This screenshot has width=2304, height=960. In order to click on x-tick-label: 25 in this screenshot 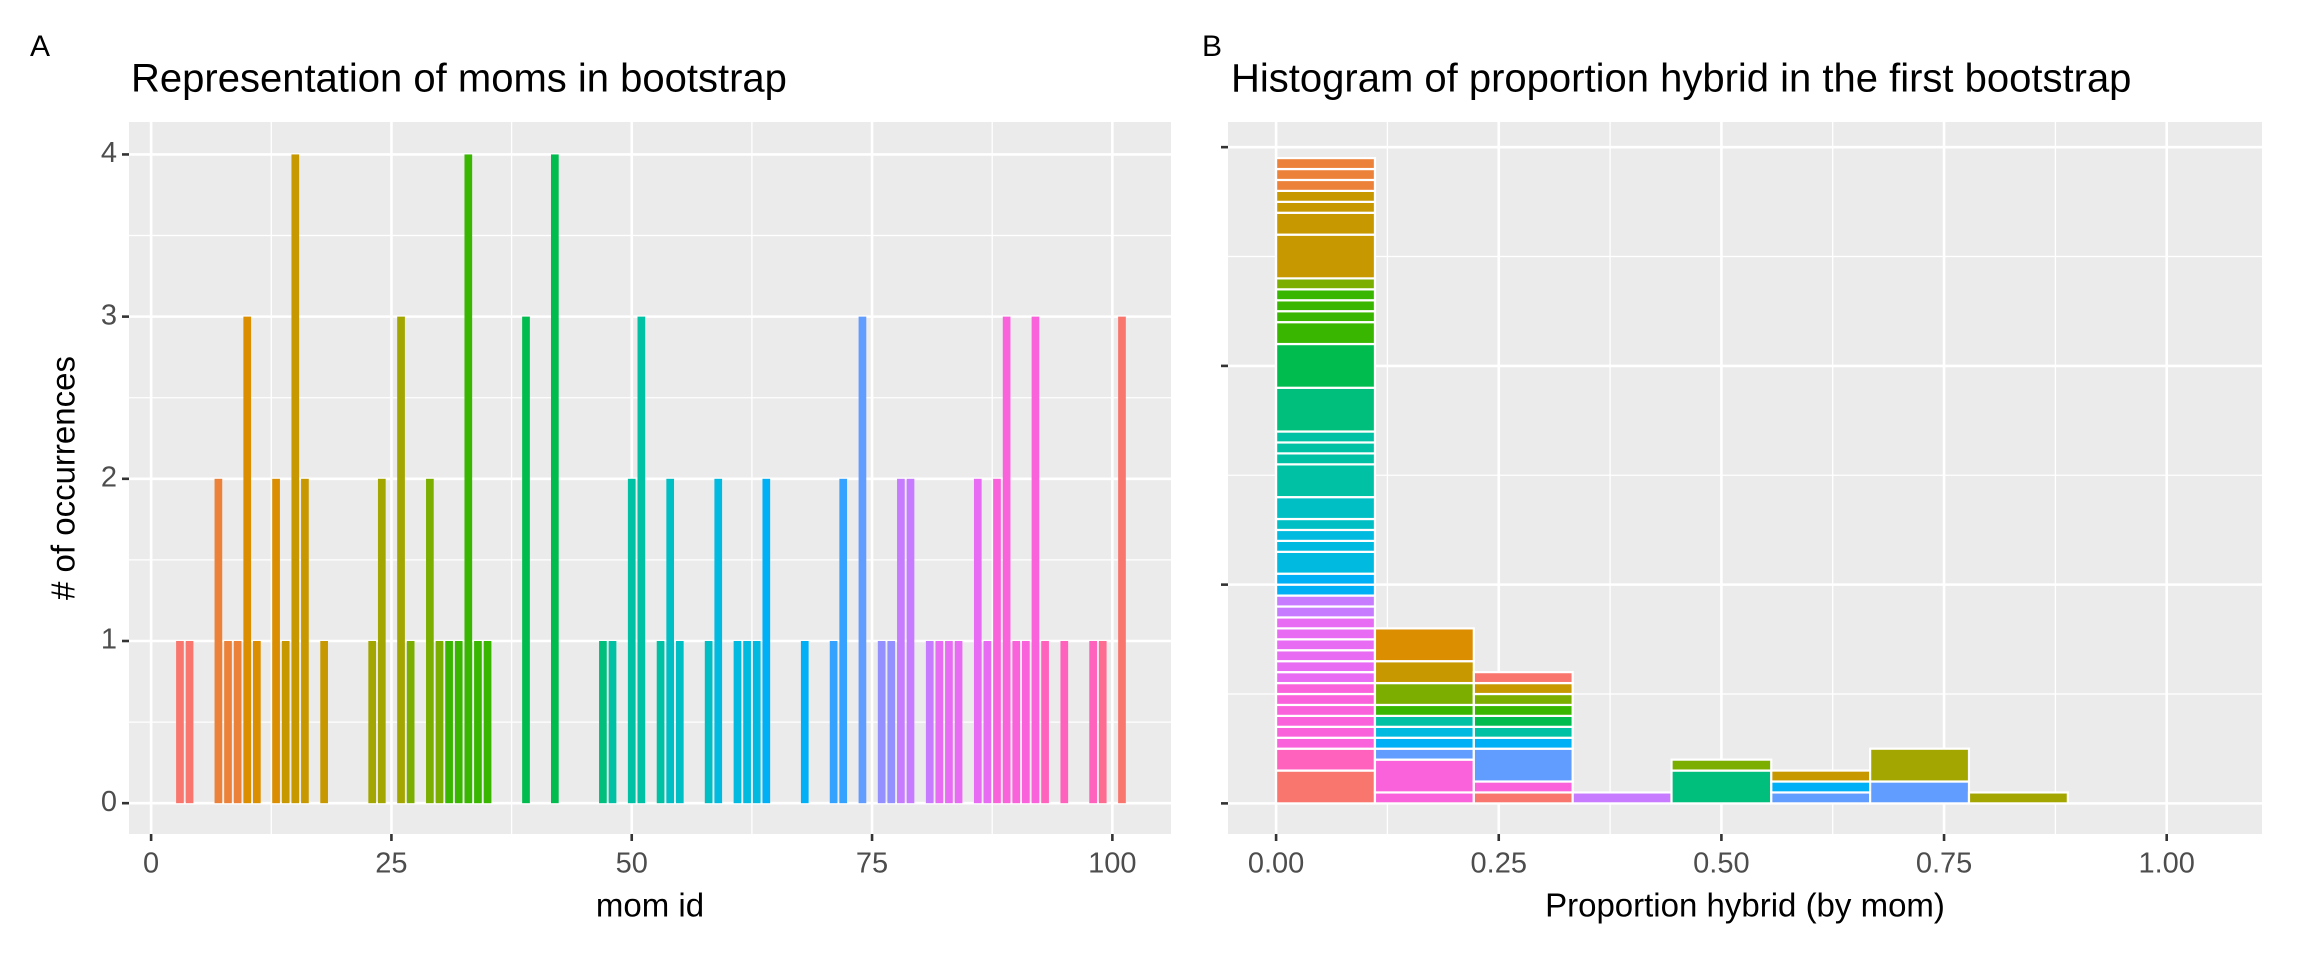, I will do `click(391, 864)`.